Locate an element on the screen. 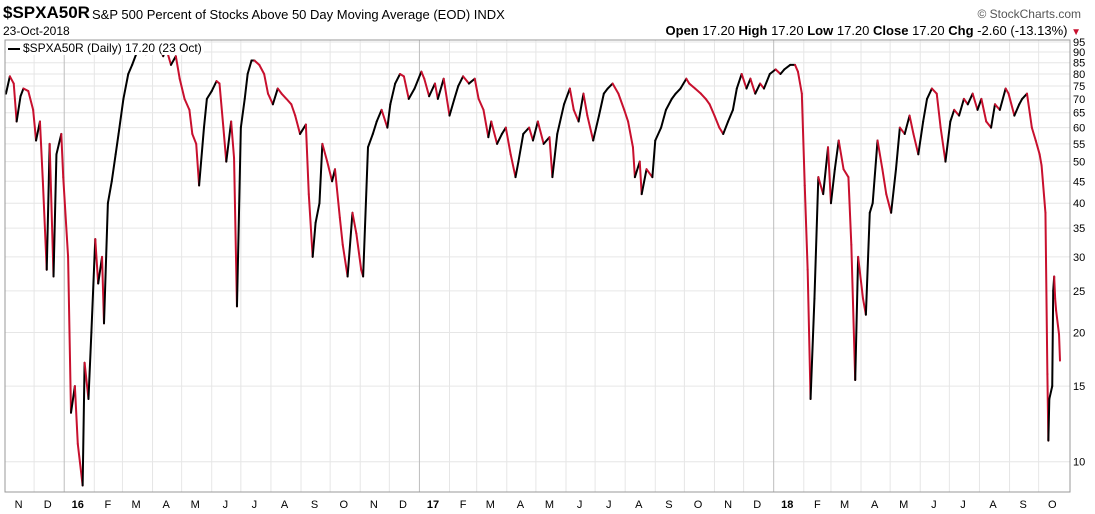  down-arrow-icon: ▼ is located at coordinates (1076, 32).